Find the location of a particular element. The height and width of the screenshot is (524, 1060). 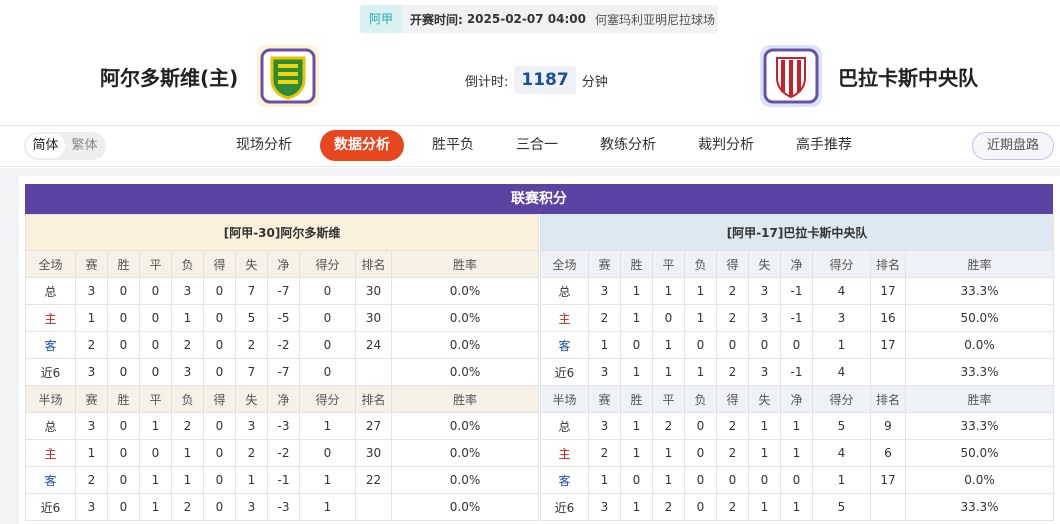

data-row: 总 3 0 1 2 0 3 -3 1 27 0.0% is located at coordinates (282, 426).